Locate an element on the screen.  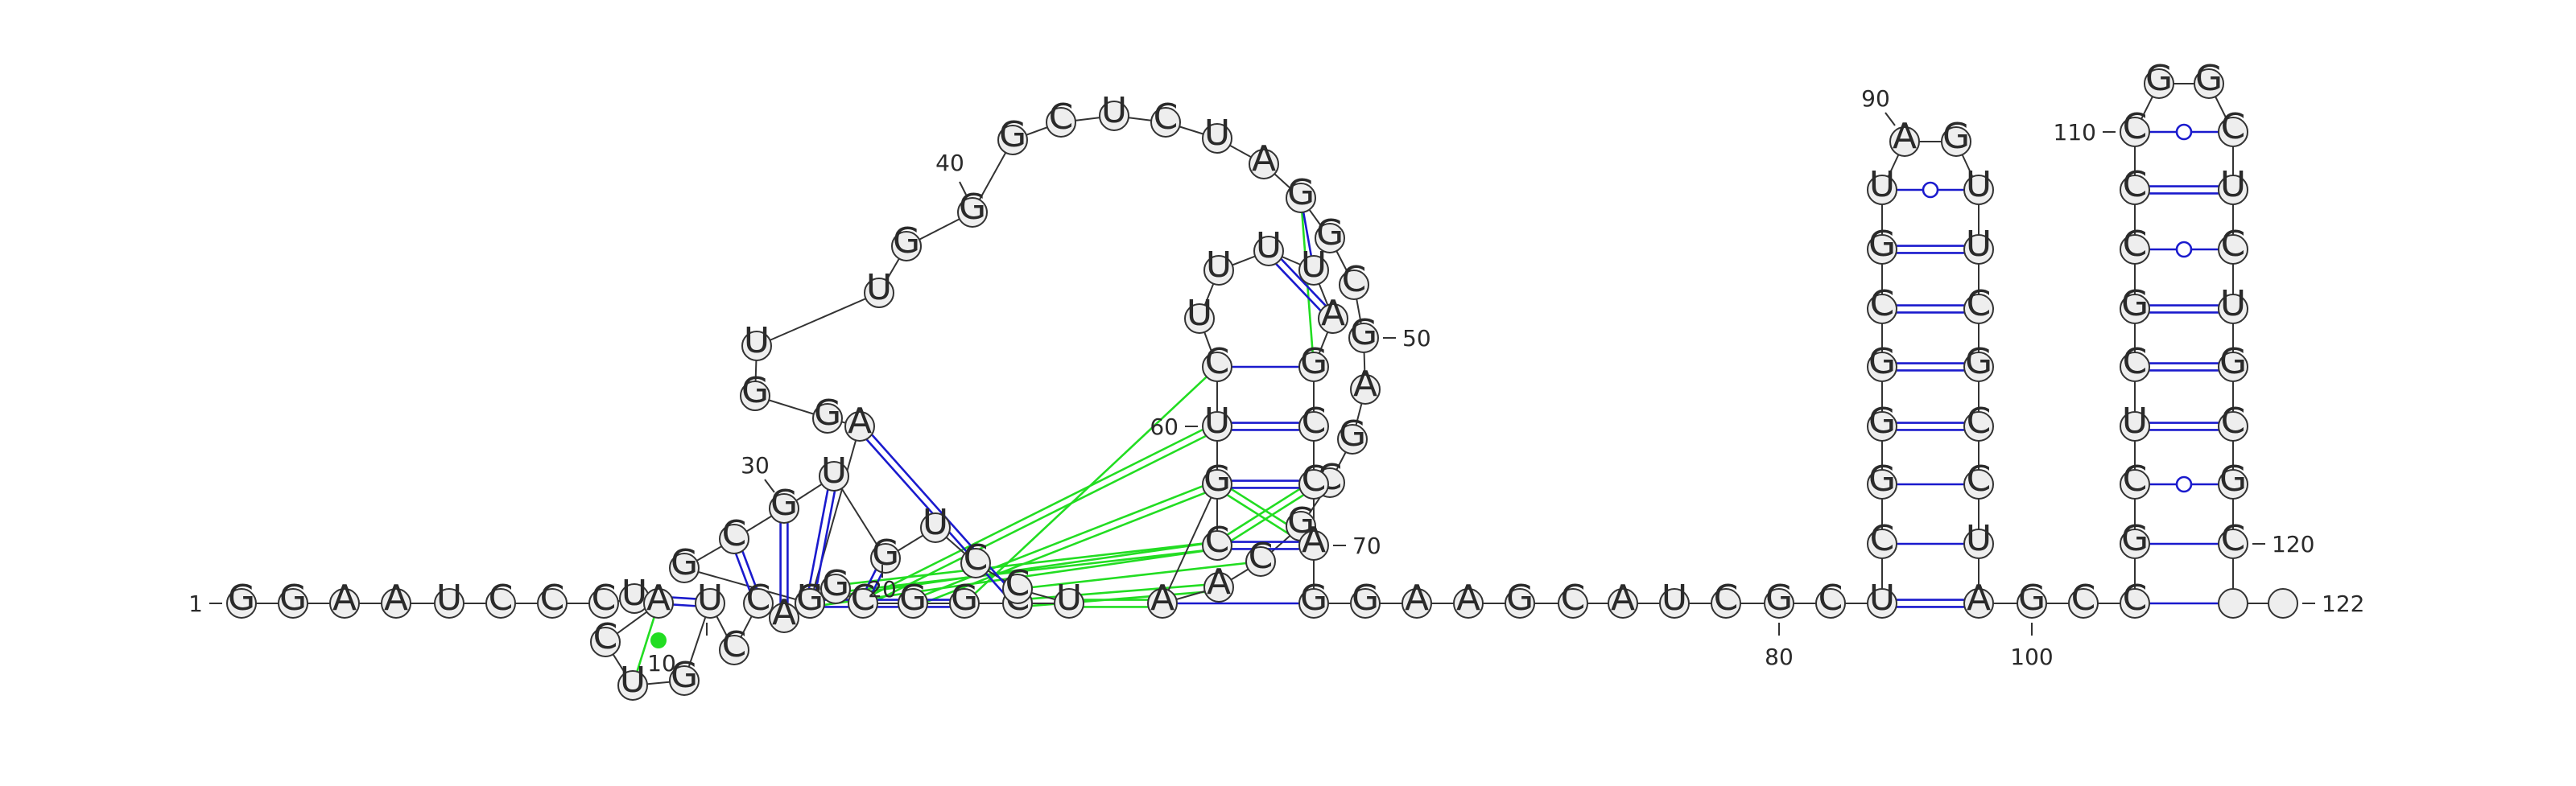
nucleotide-87: C is located at coordinates (1882, 303).